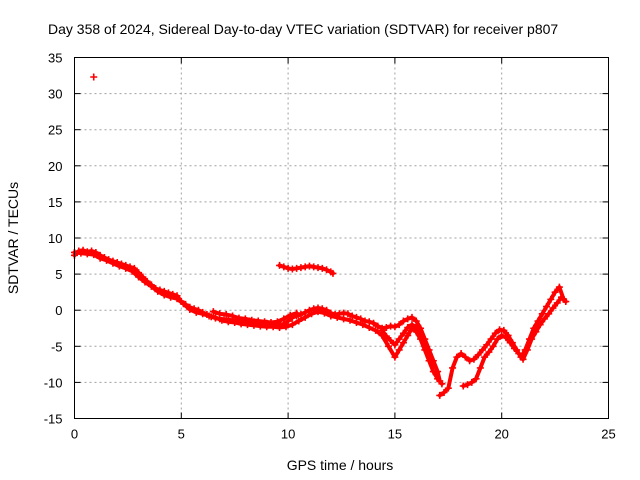  What do you see at coordinates (55, 58) in the screenshot?
I see `y-tick-label: 35` at bounding box center [55, 58].